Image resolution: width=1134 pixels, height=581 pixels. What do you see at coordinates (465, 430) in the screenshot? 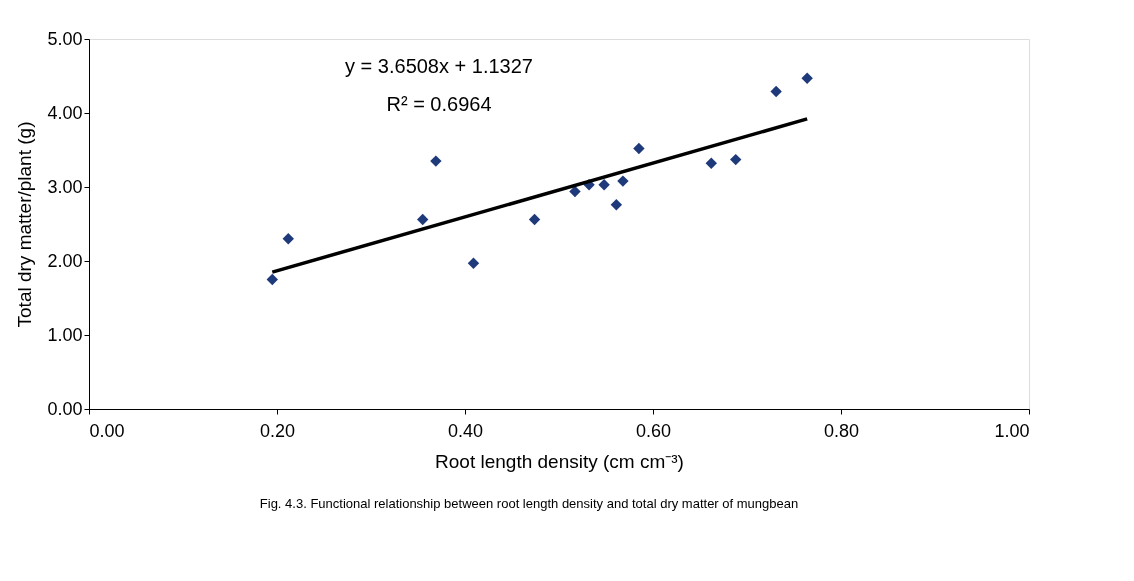
I see `x-tick-label: 0.40` at bounding box center [465, 430].